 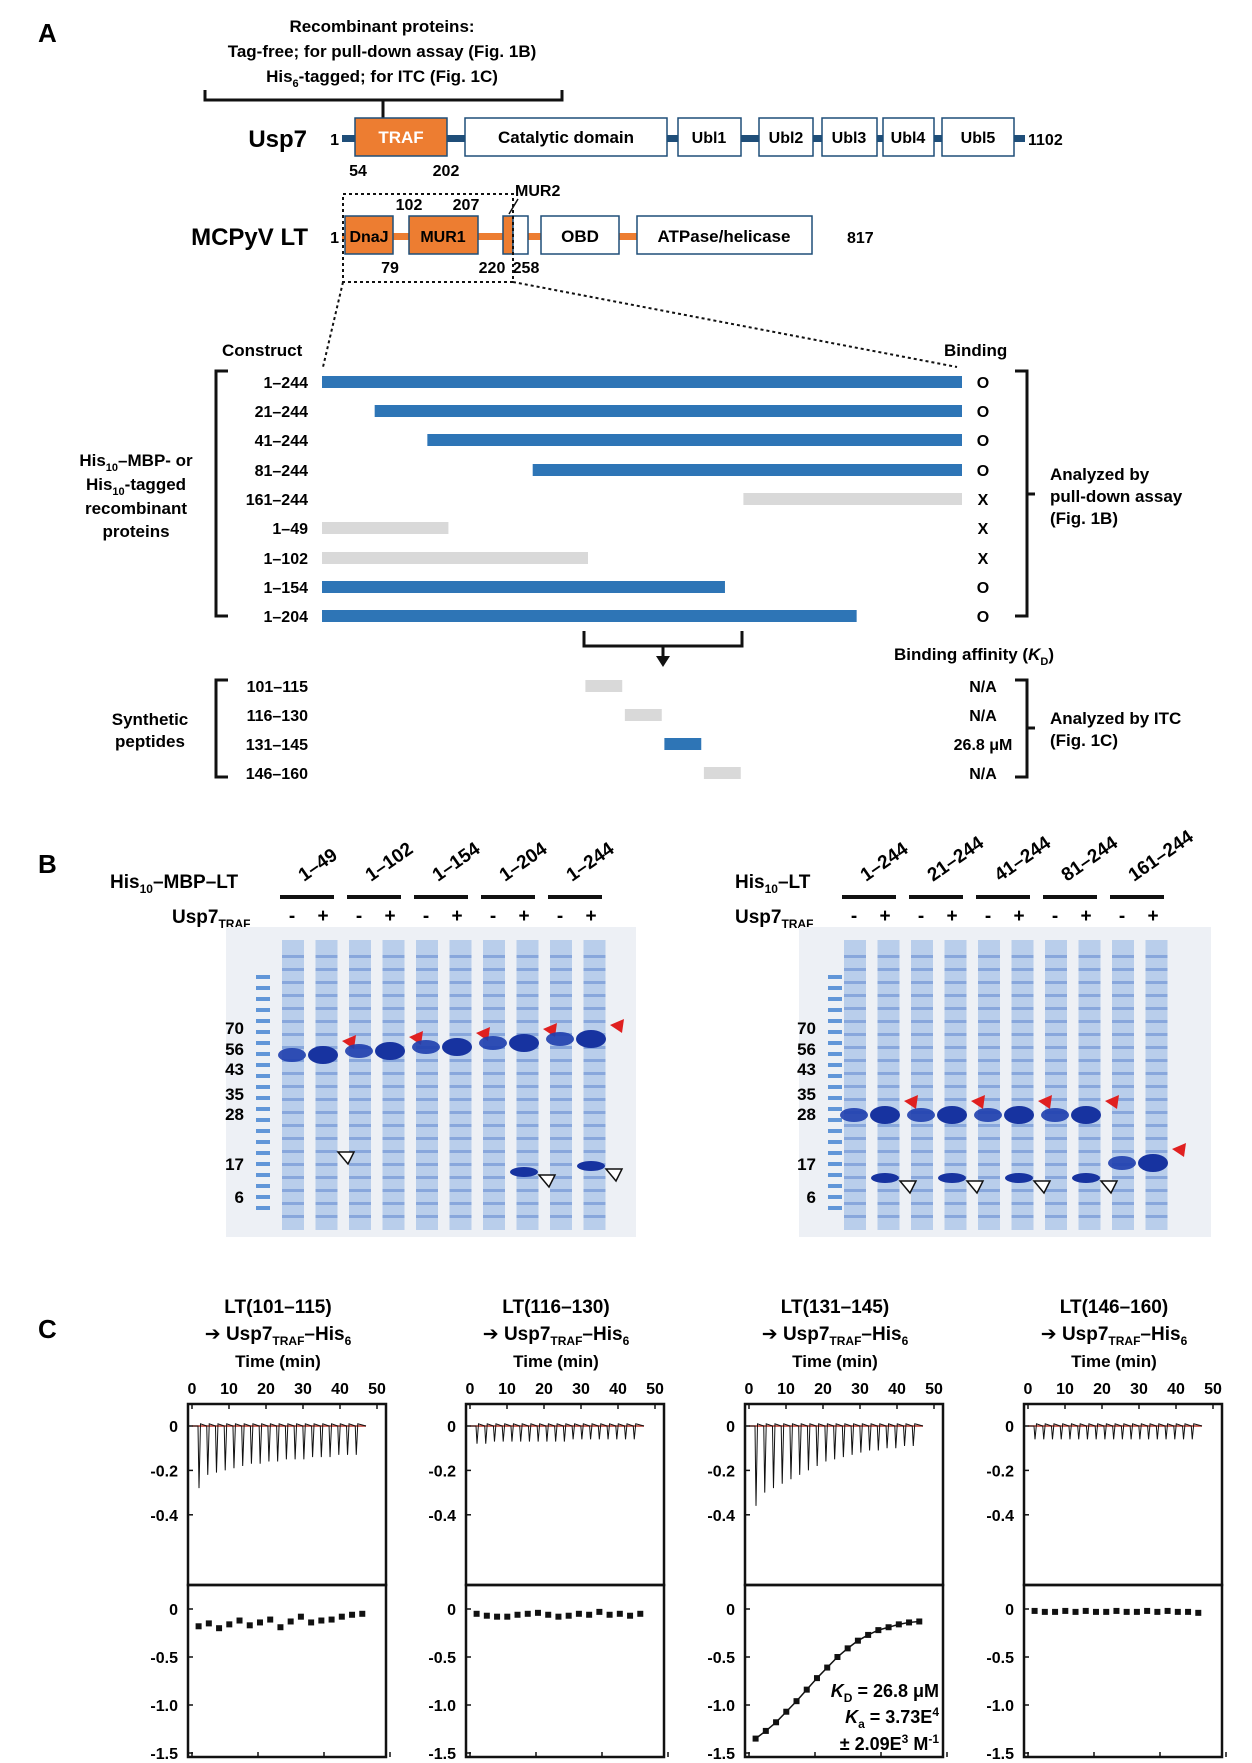 I want to click on construct-label: 1–244, so click(x=286, y=383).